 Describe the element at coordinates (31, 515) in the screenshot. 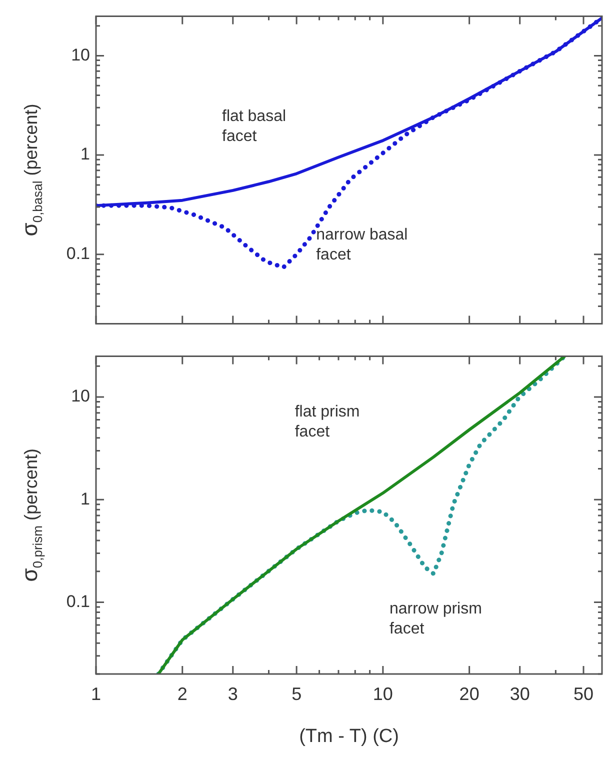

I see `y-axis-title: σ0,prism (percent)` at that location.